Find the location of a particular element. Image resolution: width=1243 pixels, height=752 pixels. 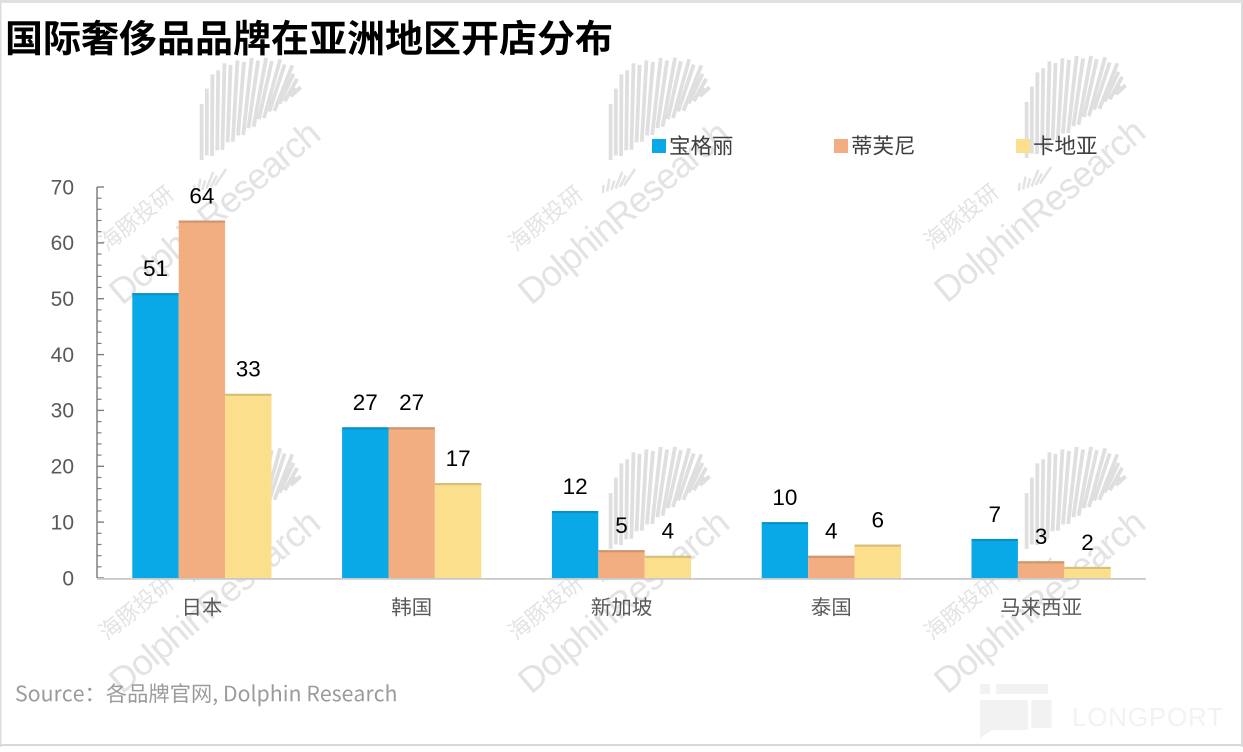

svg-text: 5 is located at coordinates (621, 525).